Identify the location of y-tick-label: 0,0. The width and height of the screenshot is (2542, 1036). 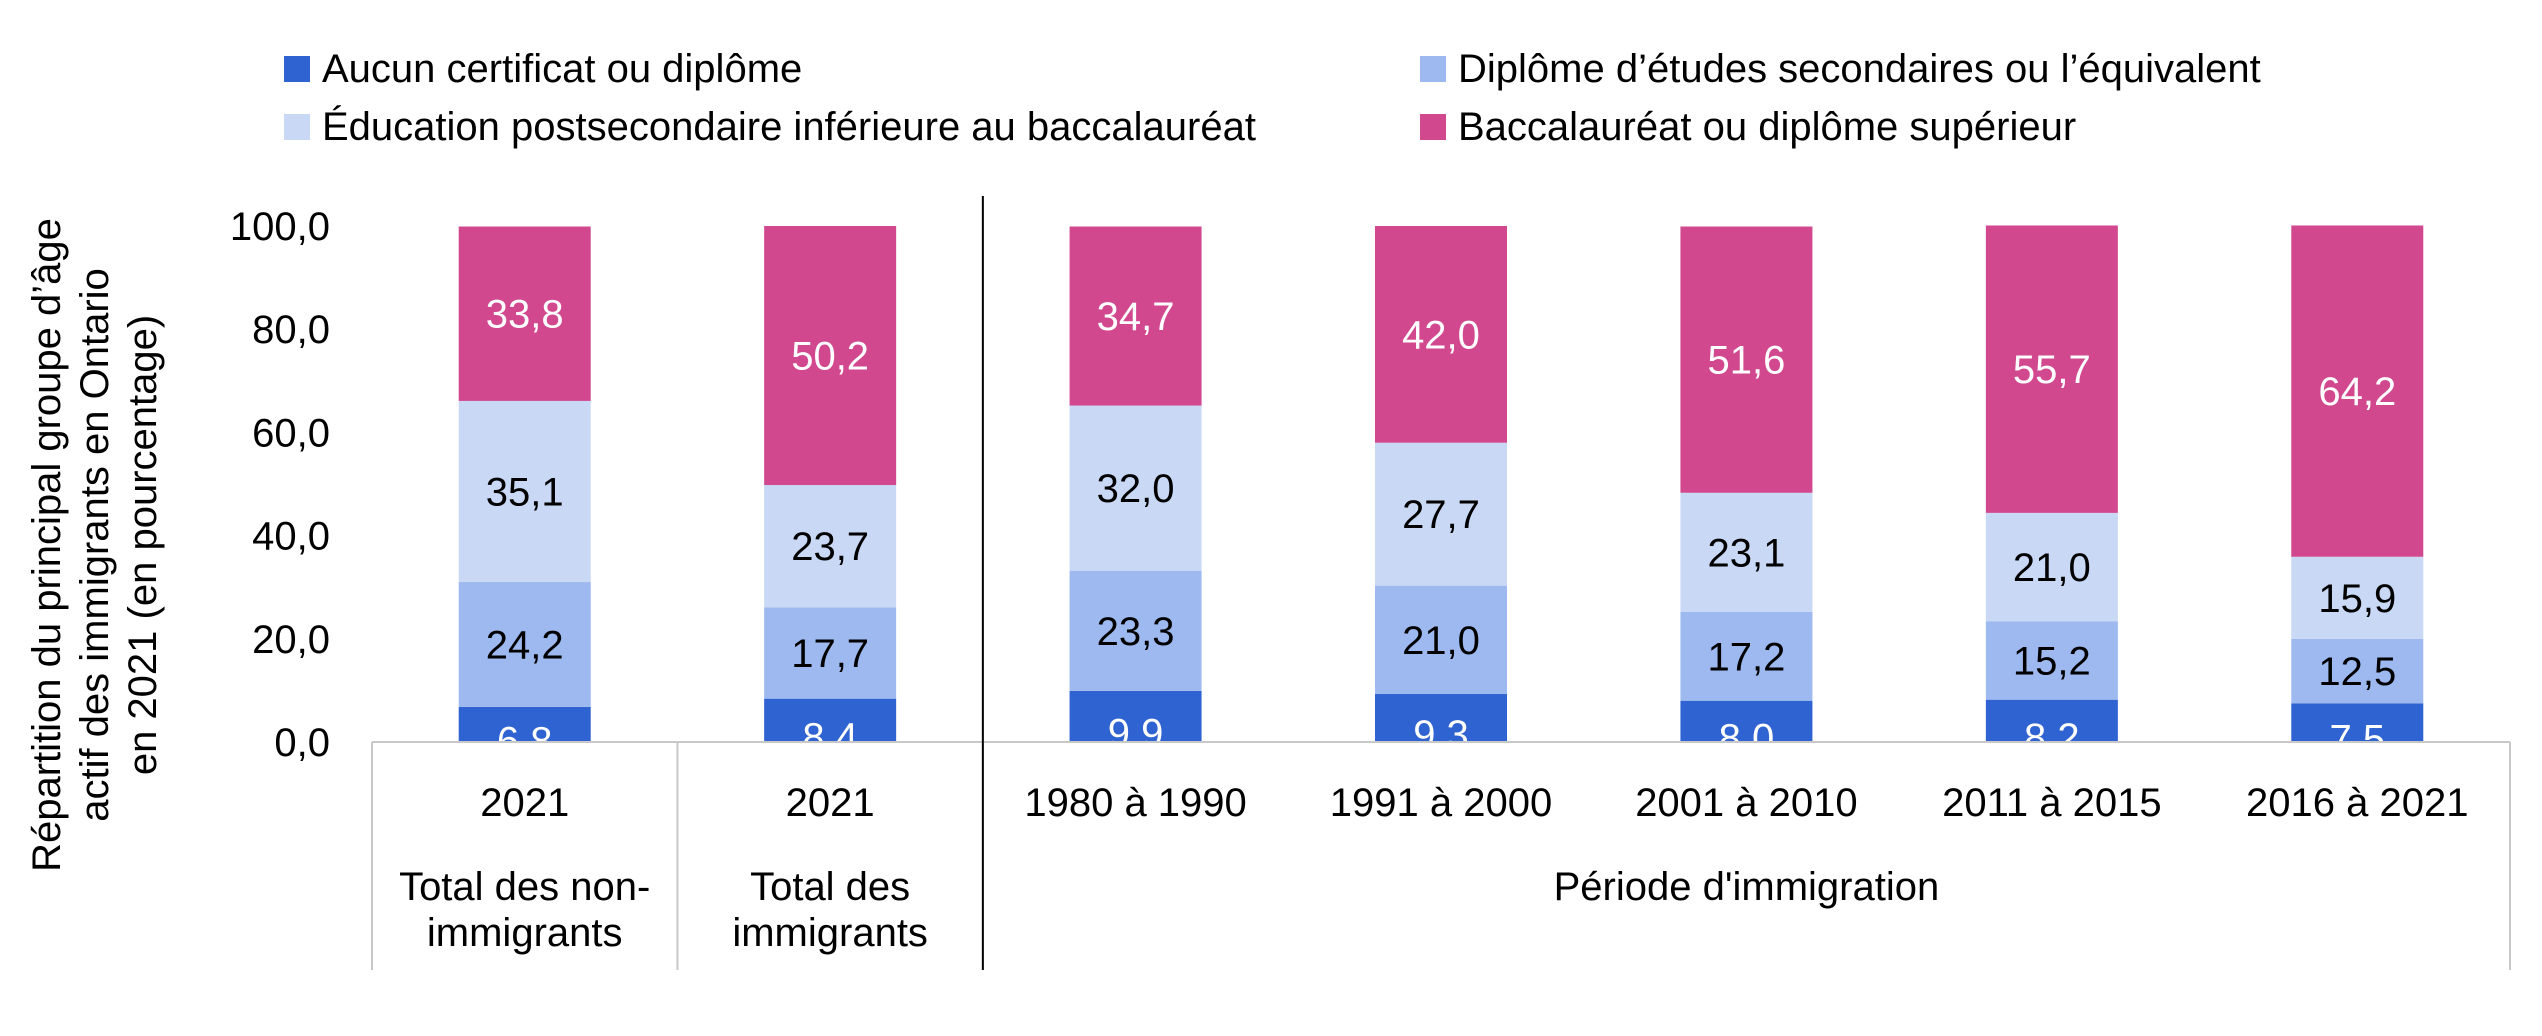
(302, 743).